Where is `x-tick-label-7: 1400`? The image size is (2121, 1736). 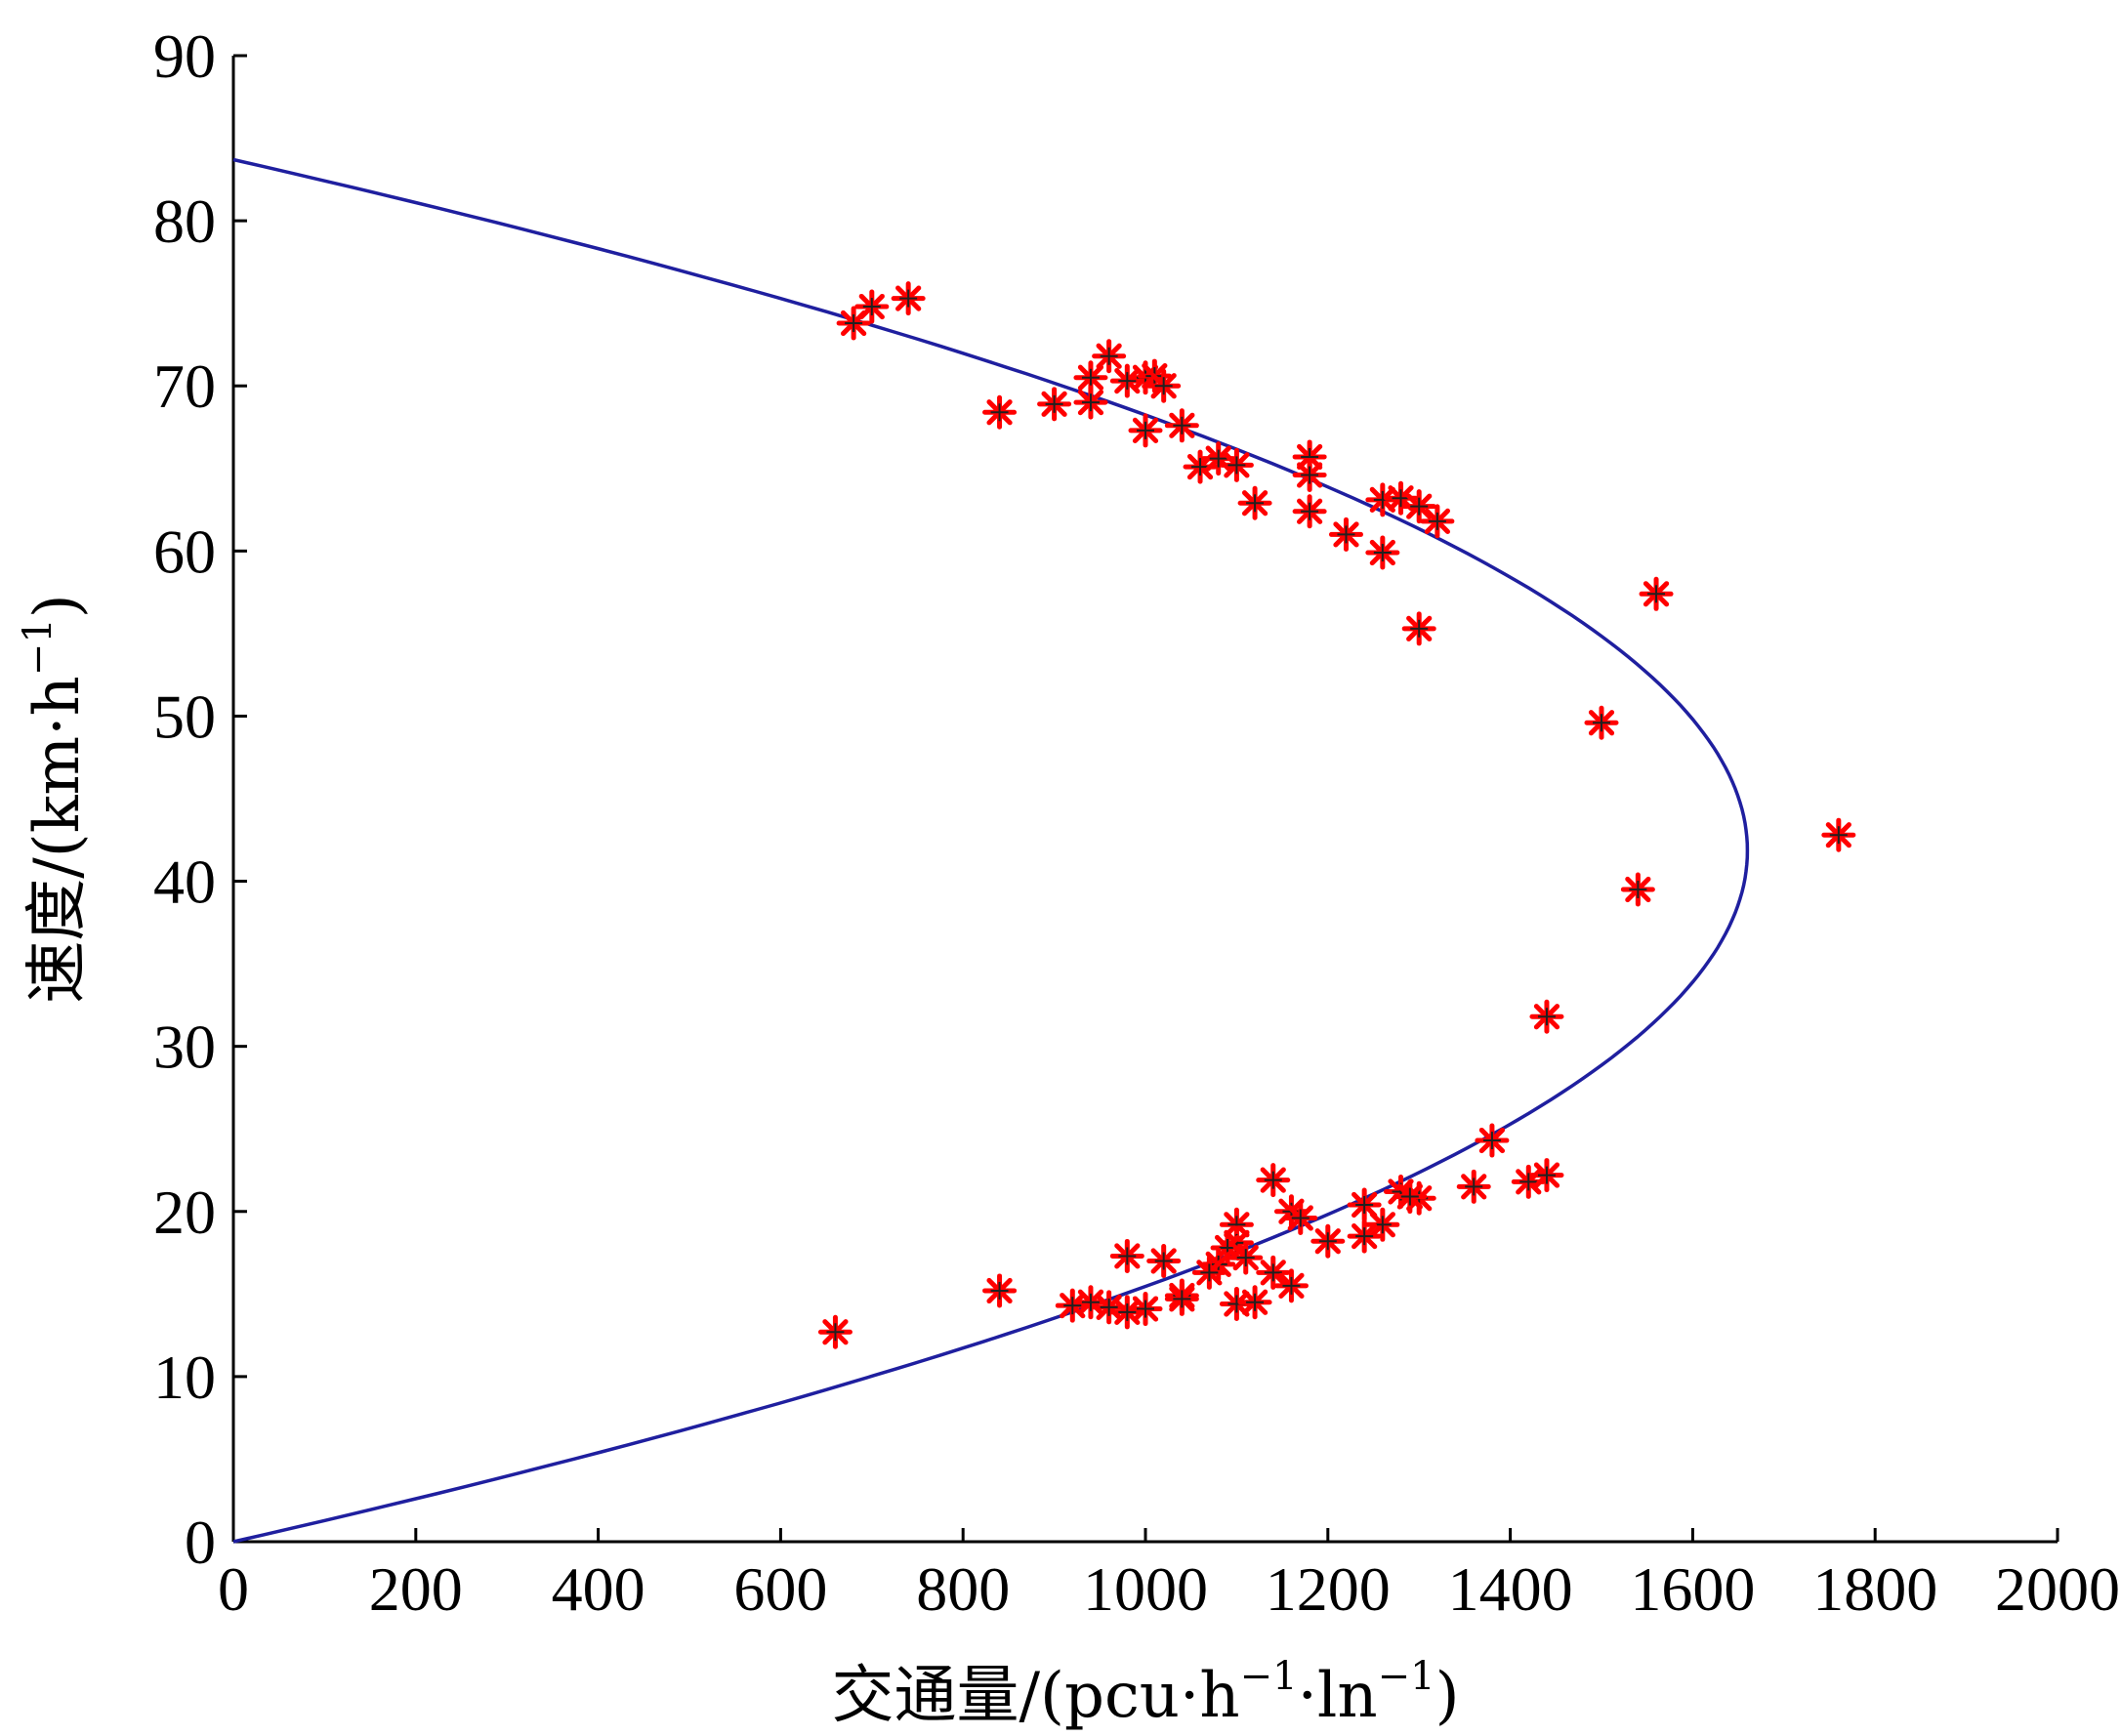 x-tick-label-7: 1400 is located at coordinates (1511, 1589).